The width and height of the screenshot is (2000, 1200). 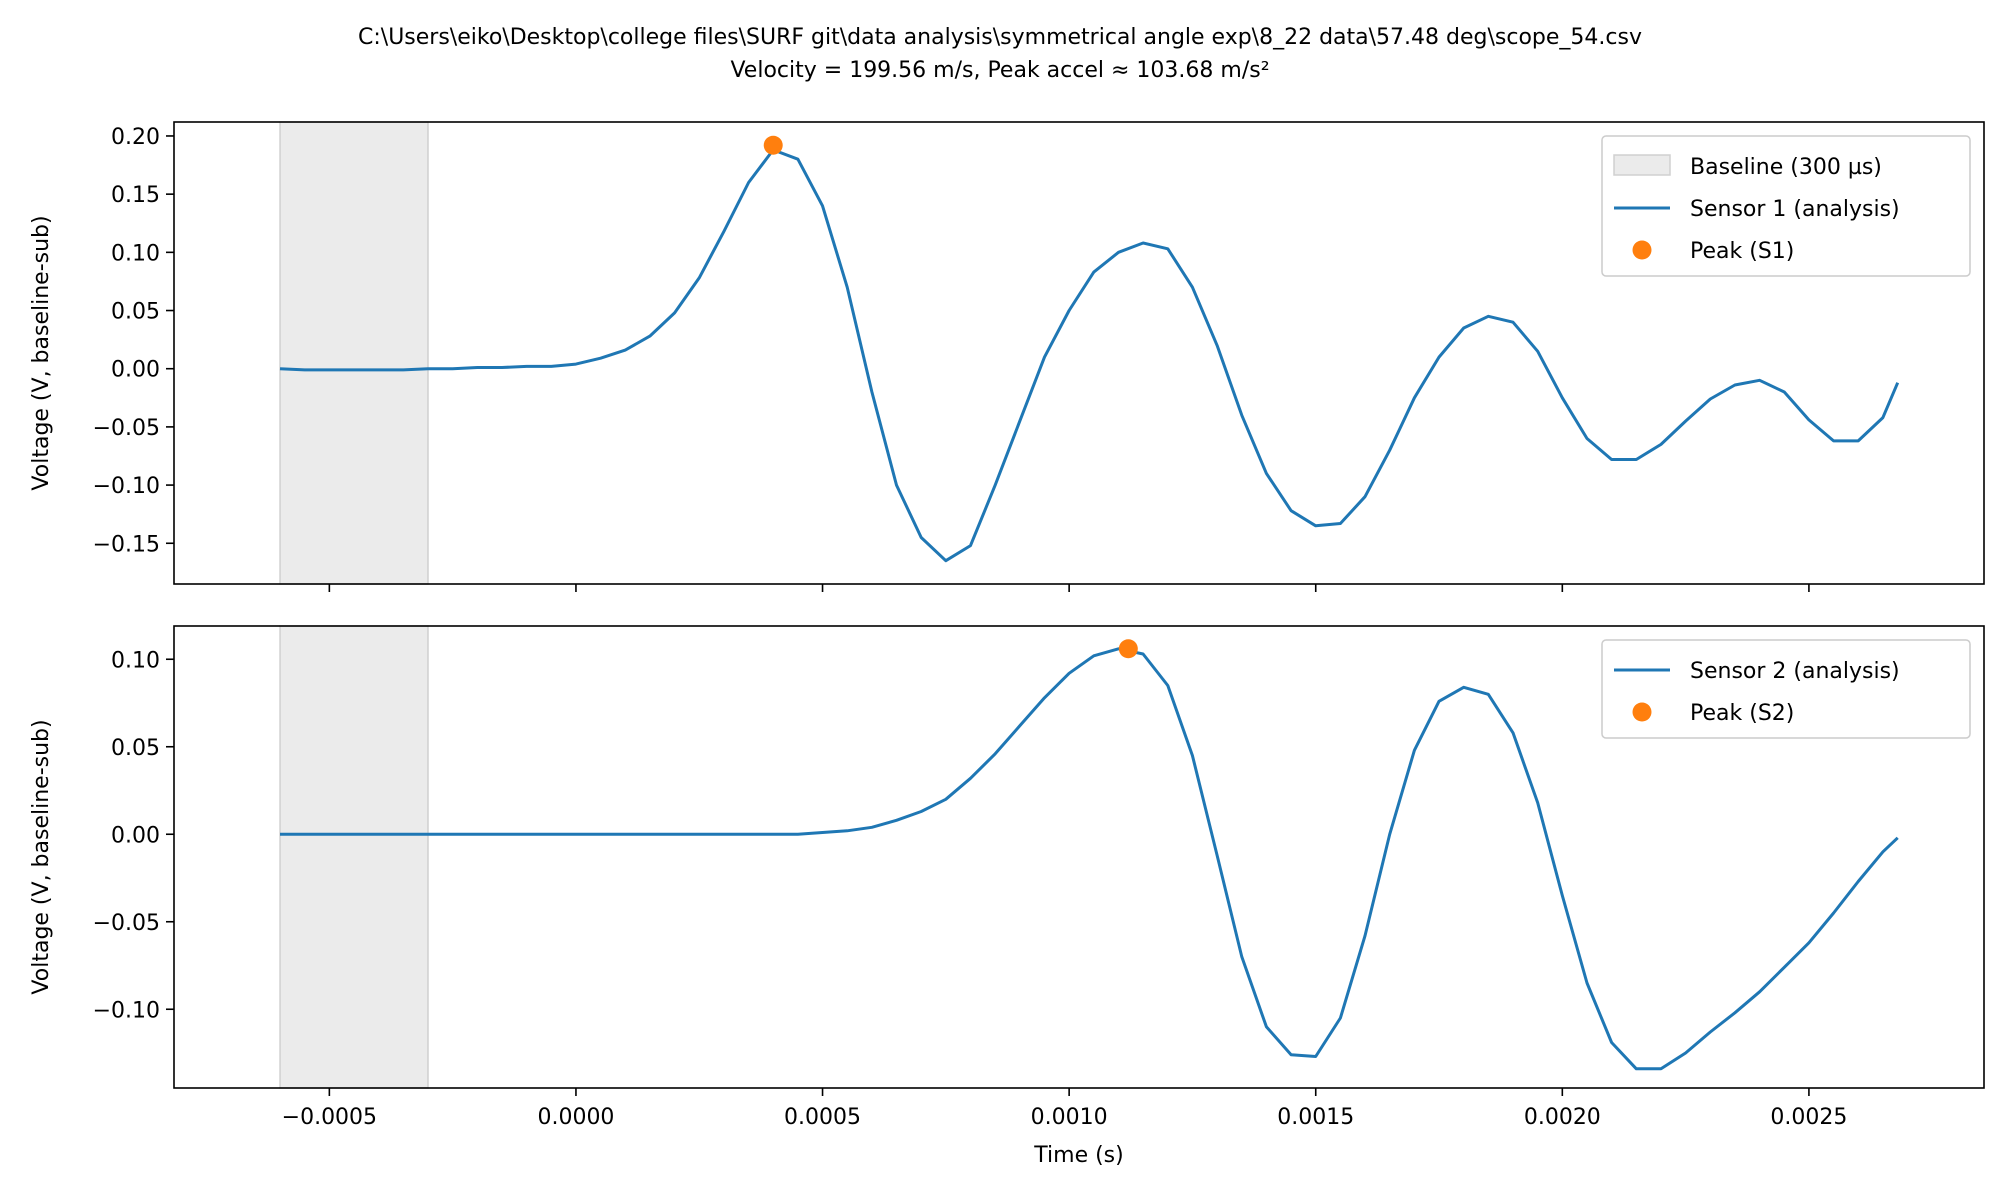 What do you see at coordinates (135, 195) in the screenshot?
I see `sensor1-y-tick-label: 0.15` at bounding box center [135, 195].